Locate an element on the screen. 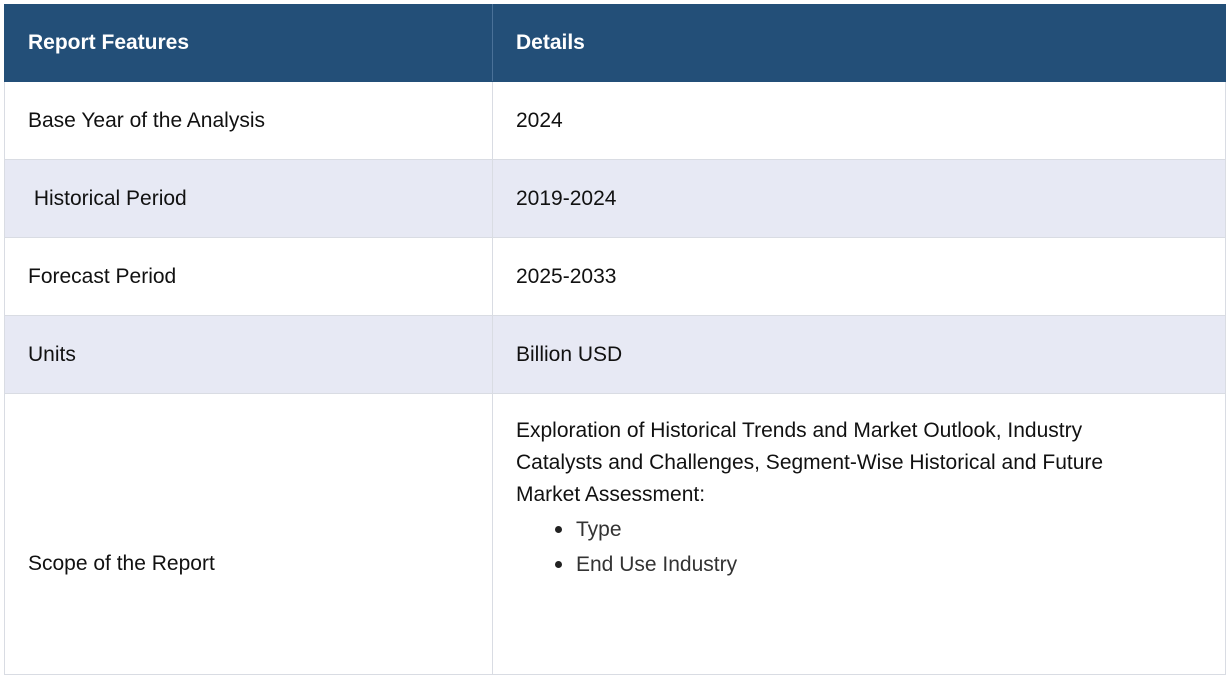 The width and height of the screenshot is (1229, 675). detail-cell: 2024 is located at coordinates (859, 120).